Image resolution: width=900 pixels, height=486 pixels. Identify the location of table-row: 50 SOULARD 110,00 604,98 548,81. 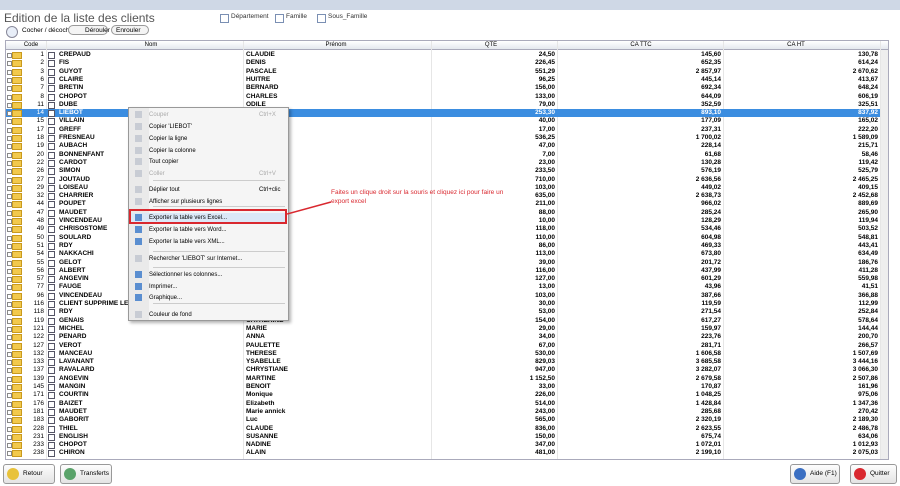
(443, 238).